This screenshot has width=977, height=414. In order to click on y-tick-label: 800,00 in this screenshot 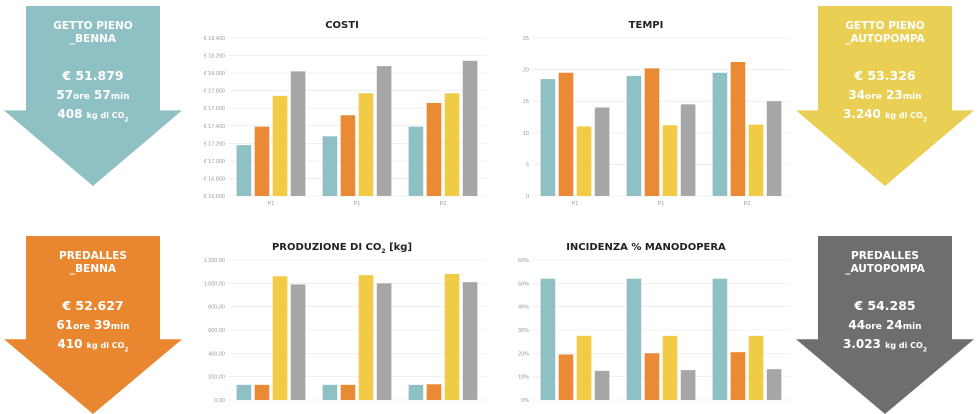, I will do `click(216, 308)`.